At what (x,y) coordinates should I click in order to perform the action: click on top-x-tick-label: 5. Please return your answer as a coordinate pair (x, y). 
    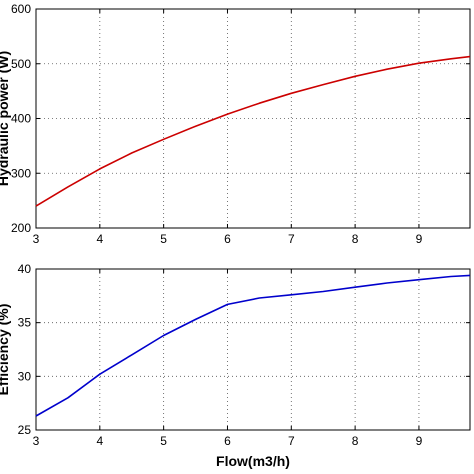
    Looking at the image, I should click on (163, 239).